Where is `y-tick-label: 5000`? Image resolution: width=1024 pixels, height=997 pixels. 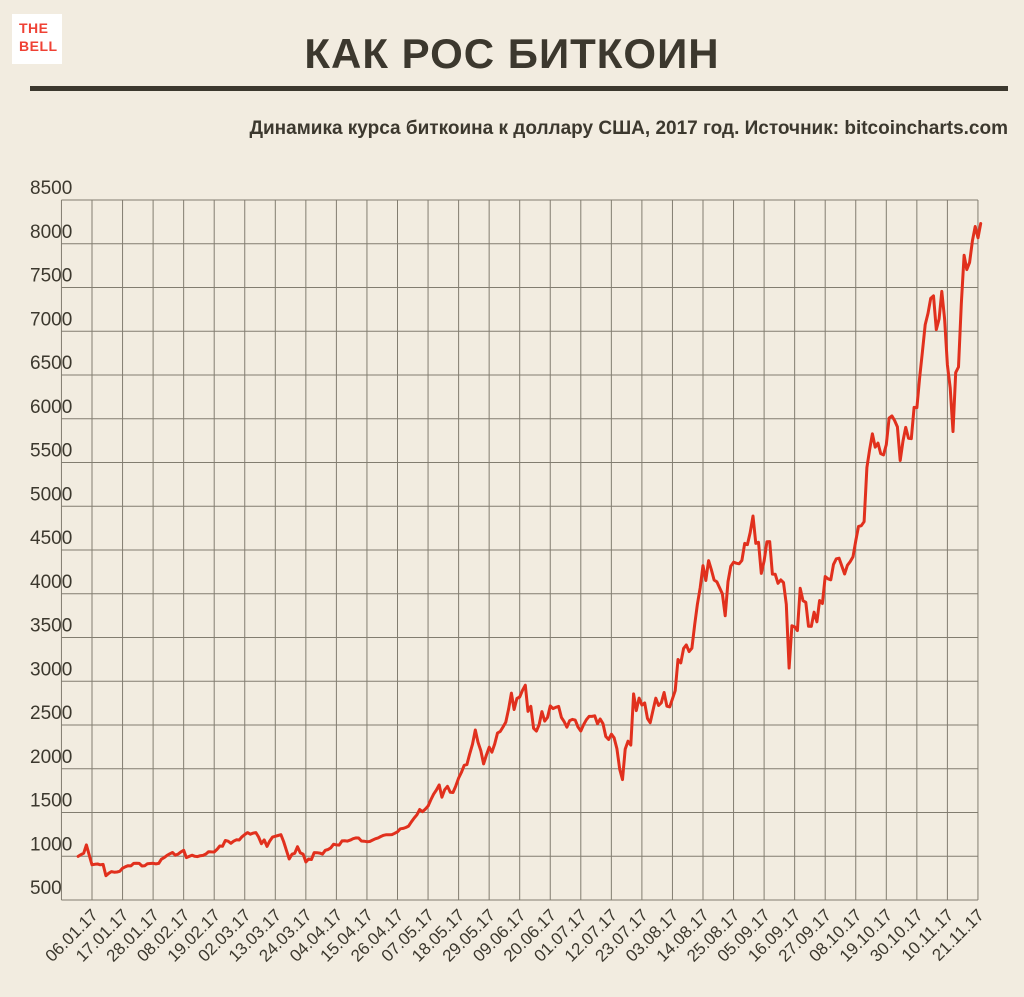
y-tick-label: 5000 is located at coordinates (51, 494).